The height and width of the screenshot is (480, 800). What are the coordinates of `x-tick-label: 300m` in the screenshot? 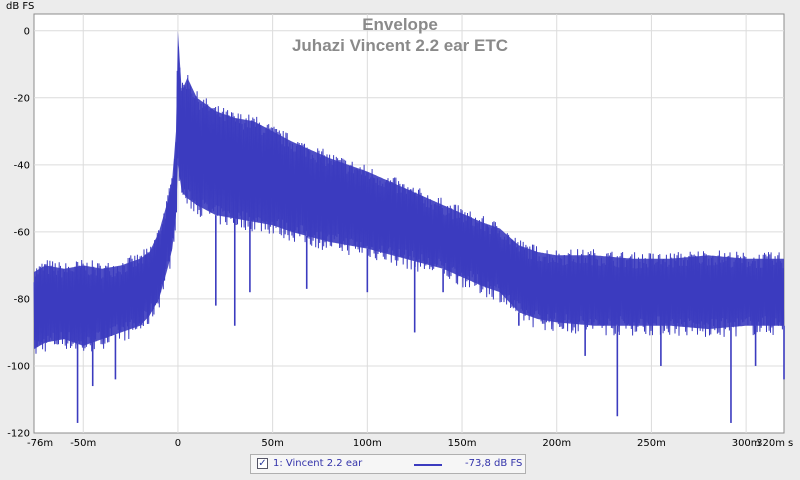 It's located at (746, 443).